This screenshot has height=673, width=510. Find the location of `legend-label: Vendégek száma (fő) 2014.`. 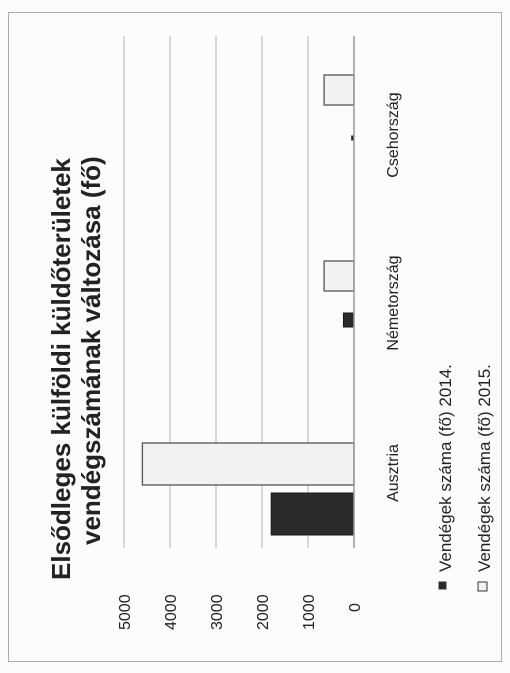

legend-label: Vendégek száma (fő) 2014. is located at coordinates (445, 468).